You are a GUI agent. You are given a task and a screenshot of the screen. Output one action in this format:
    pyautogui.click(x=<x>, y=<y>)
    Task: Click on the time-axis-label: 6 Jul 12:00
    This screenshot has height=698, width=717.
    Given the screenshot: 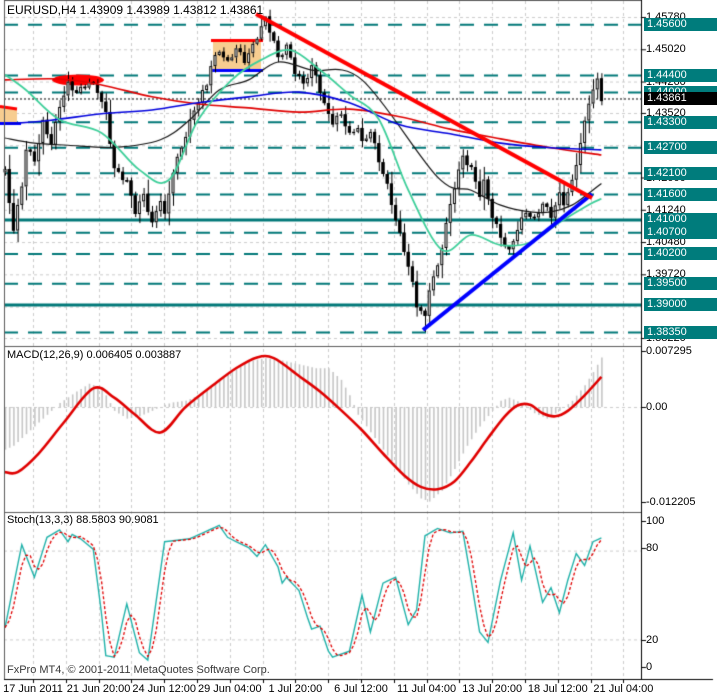 What is the action you would take?
    pyautogui.click(x=361, y=689)
    